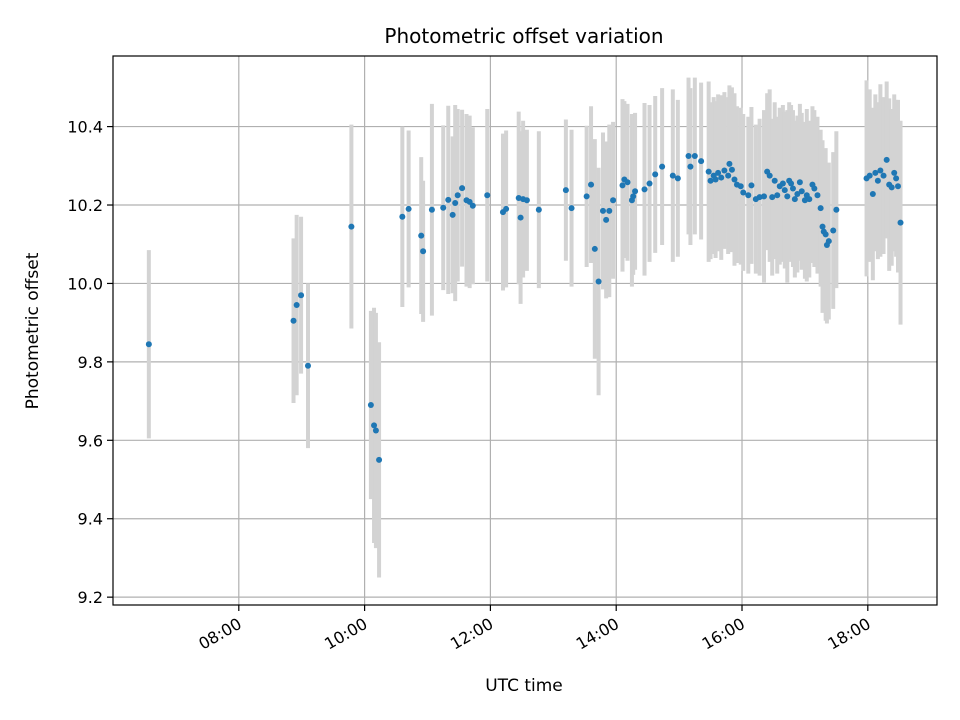 Image resolution: width=960 pixels, height=720 pixels. Describe the element at coordinates (33, 330) in the screenshot. I see `y-axis-label: Photometric offset` at that location.